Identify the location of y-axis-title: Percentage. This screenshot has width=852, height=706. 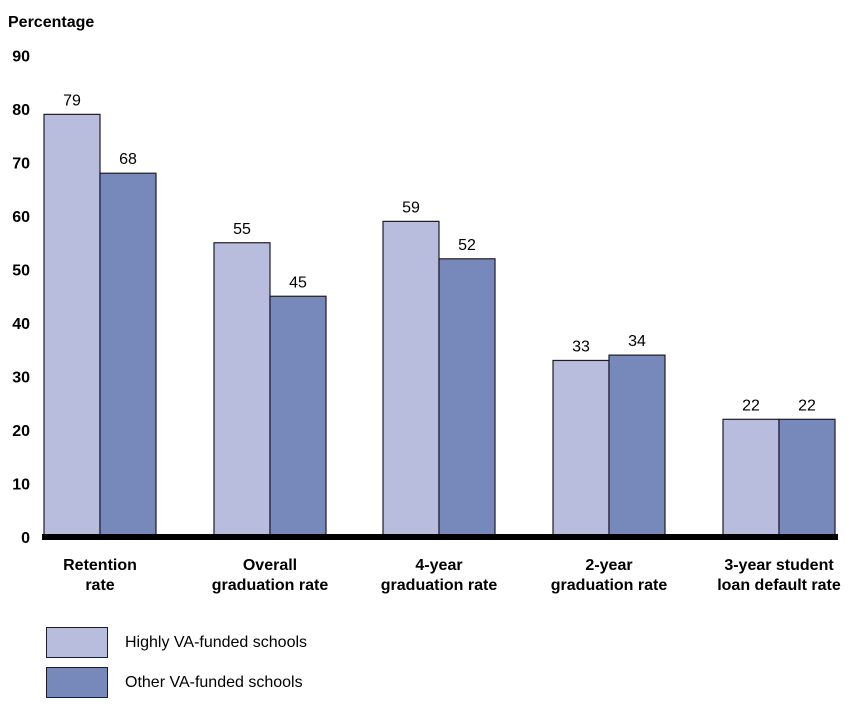
(51, 22).